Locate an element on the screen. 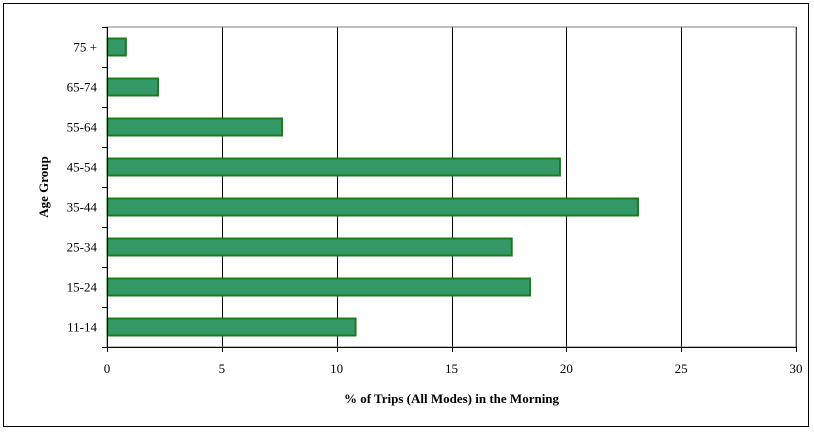 The height and width of the screenshot is (432, 814). x-tick-label: 10 is located at coordinates (336, 368).